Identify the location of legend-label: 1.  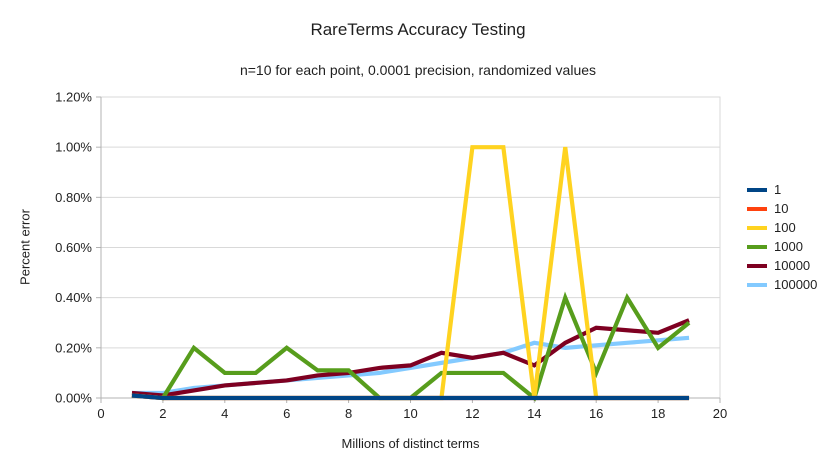
(778, 189).